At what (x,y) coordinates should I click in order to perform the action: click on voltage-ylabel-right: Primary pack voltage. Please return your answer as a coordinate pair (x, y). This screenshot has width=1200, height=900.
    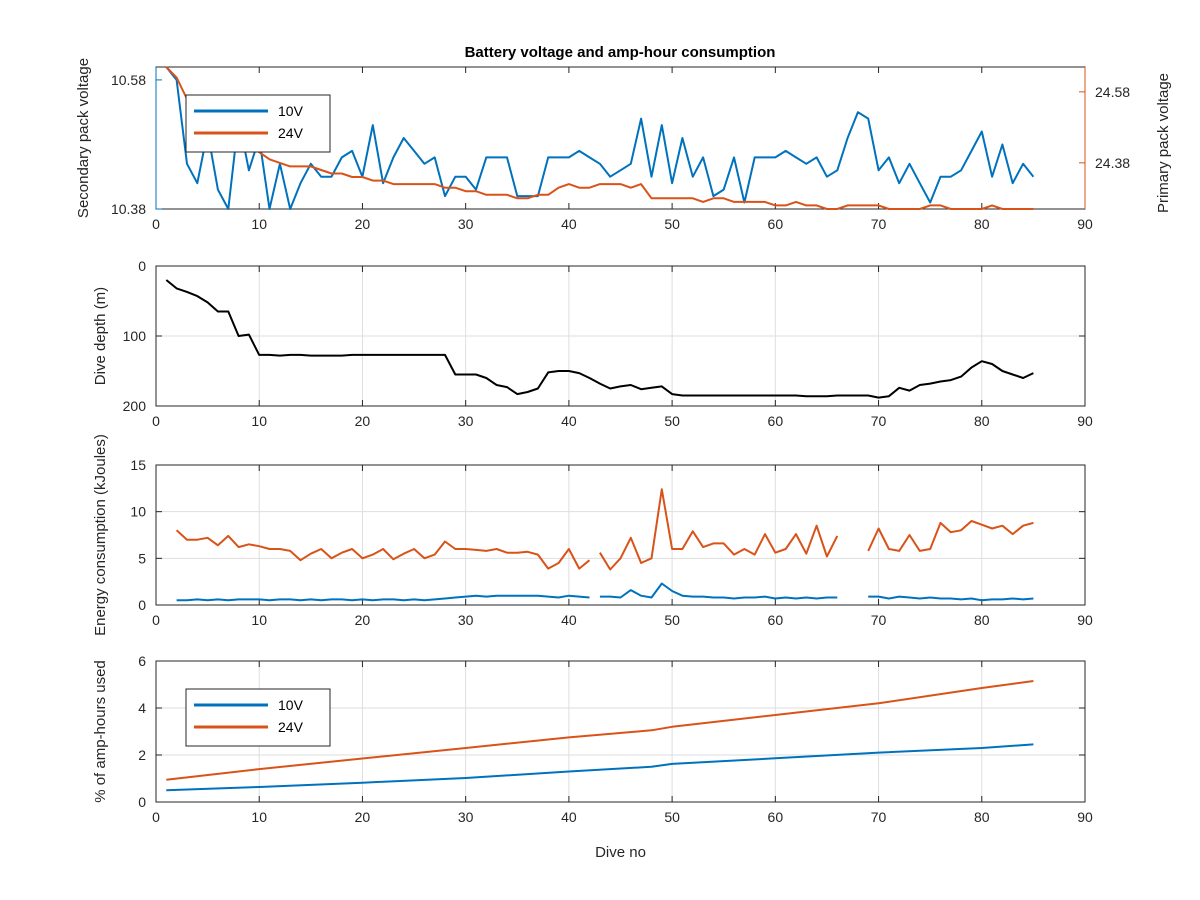
    Looking at the image, I should click on (1163, 143).